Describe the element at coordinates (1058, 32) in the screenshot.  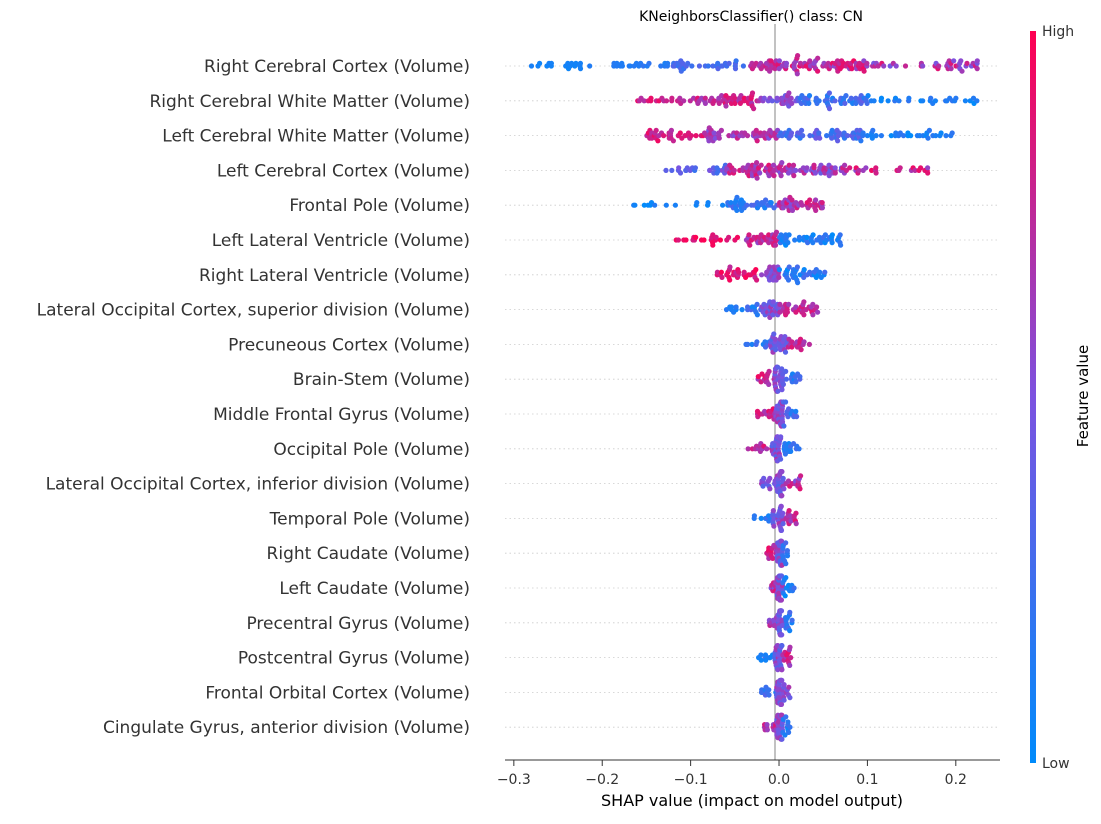
I see `colorbar-high-label: High` at that location.